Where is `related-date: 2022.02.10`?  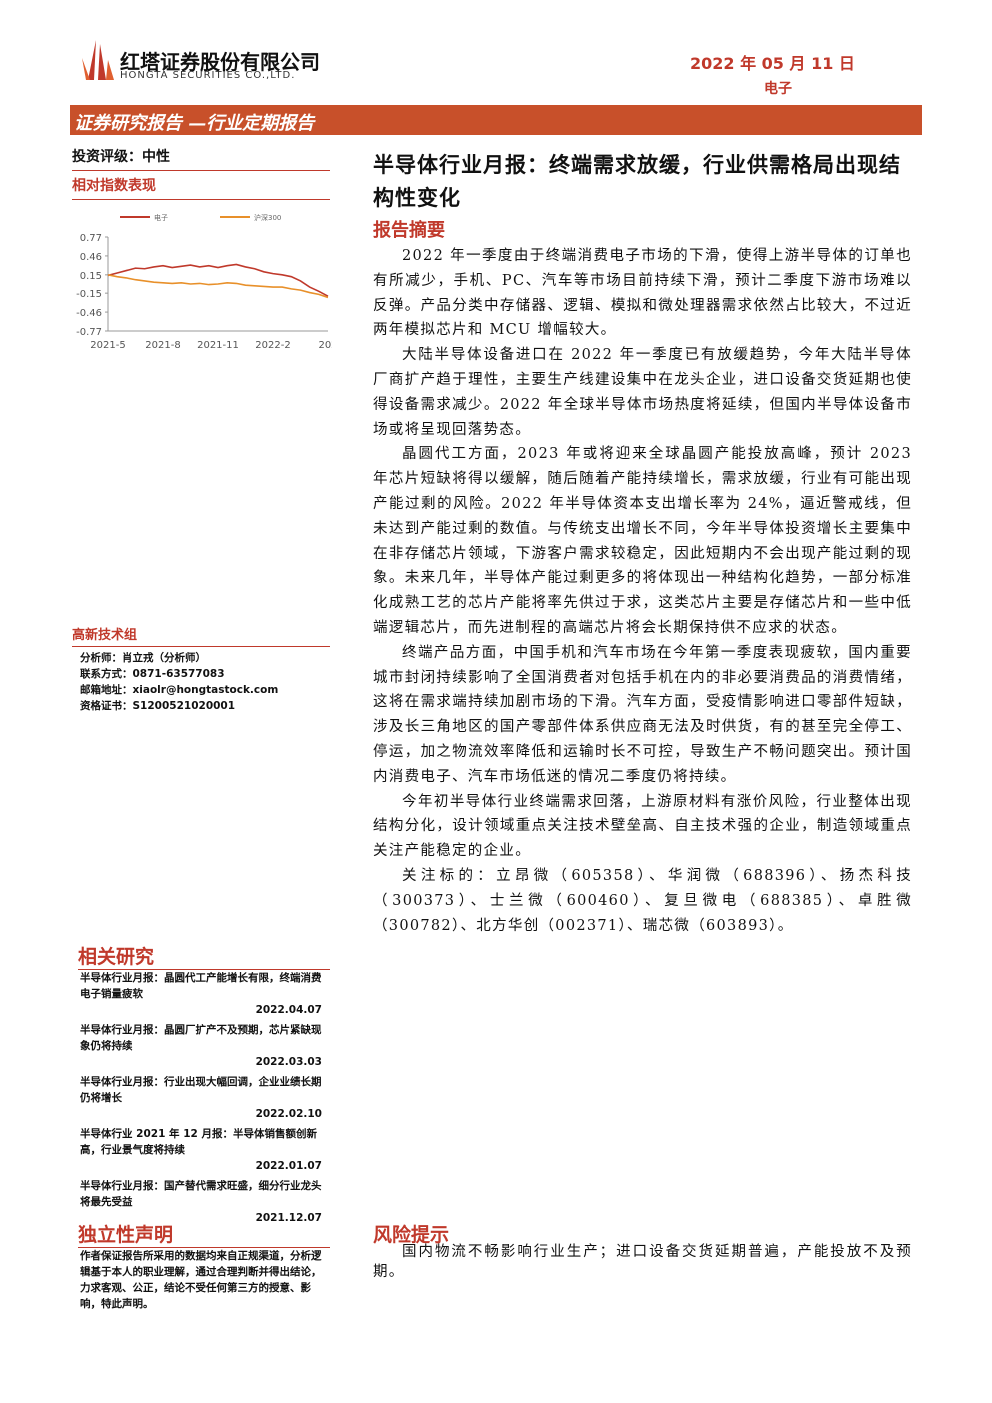
related-date: 2022.02.10 is located at coordinates (288, 1114).